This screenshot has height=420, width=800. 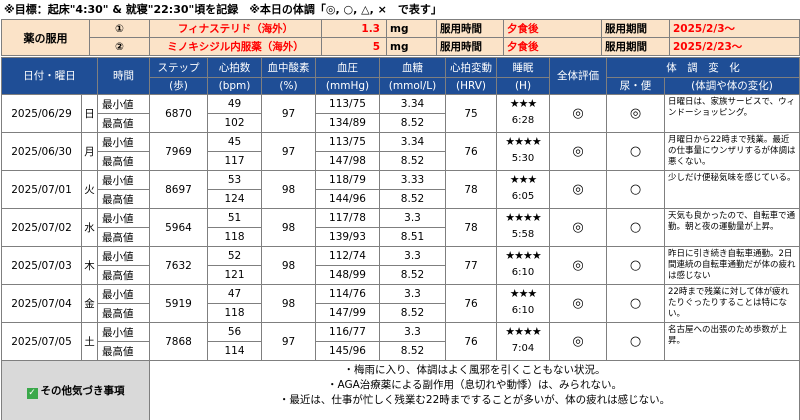 I want to click on glucose-max-cell: 8.51, so click(x=412, y=237).